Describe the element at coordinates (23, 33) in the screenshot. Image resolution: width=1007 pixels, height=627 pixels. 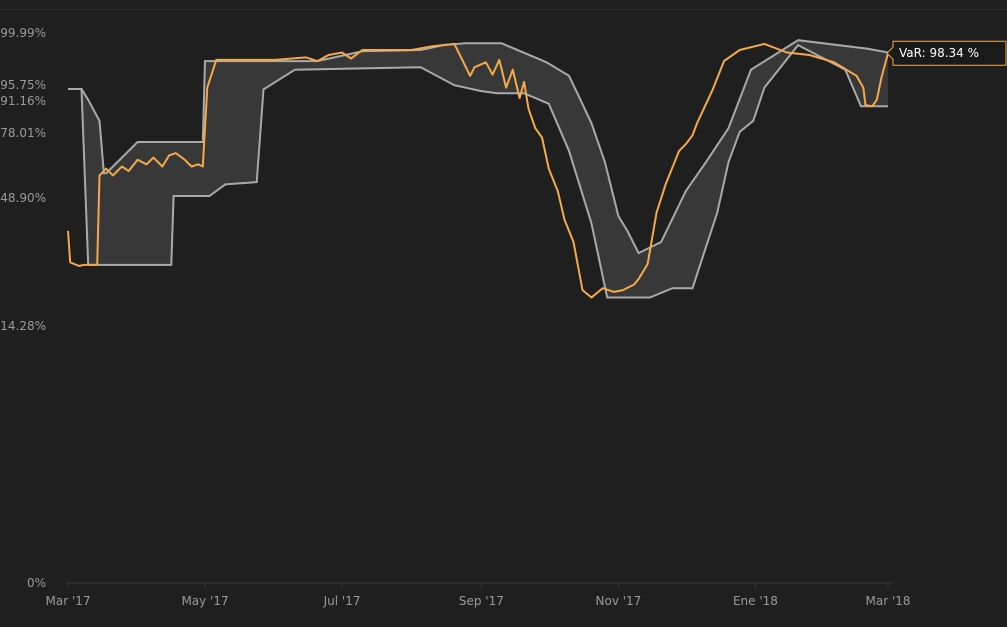
I see `y-tick-label: 99.99%` at that location.